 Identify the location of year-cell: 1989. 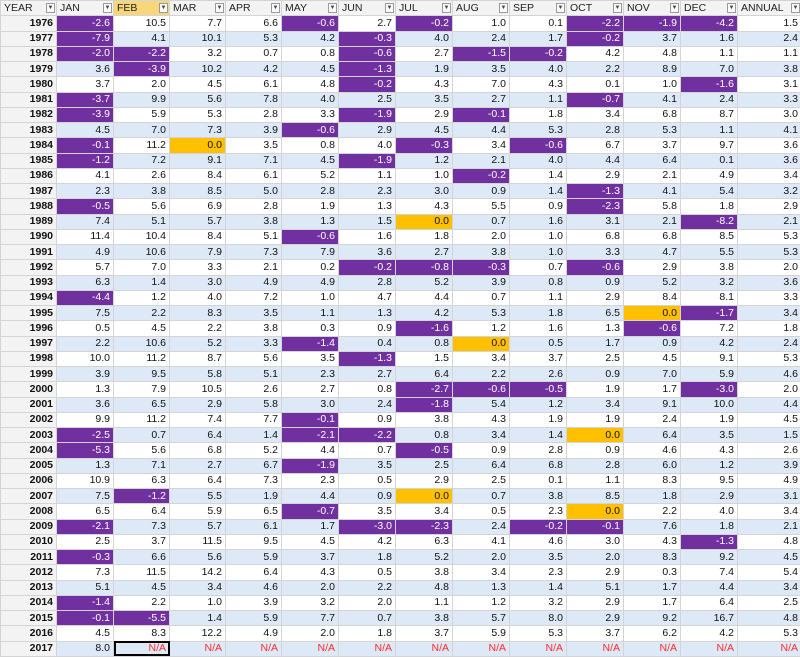
(29, 221).